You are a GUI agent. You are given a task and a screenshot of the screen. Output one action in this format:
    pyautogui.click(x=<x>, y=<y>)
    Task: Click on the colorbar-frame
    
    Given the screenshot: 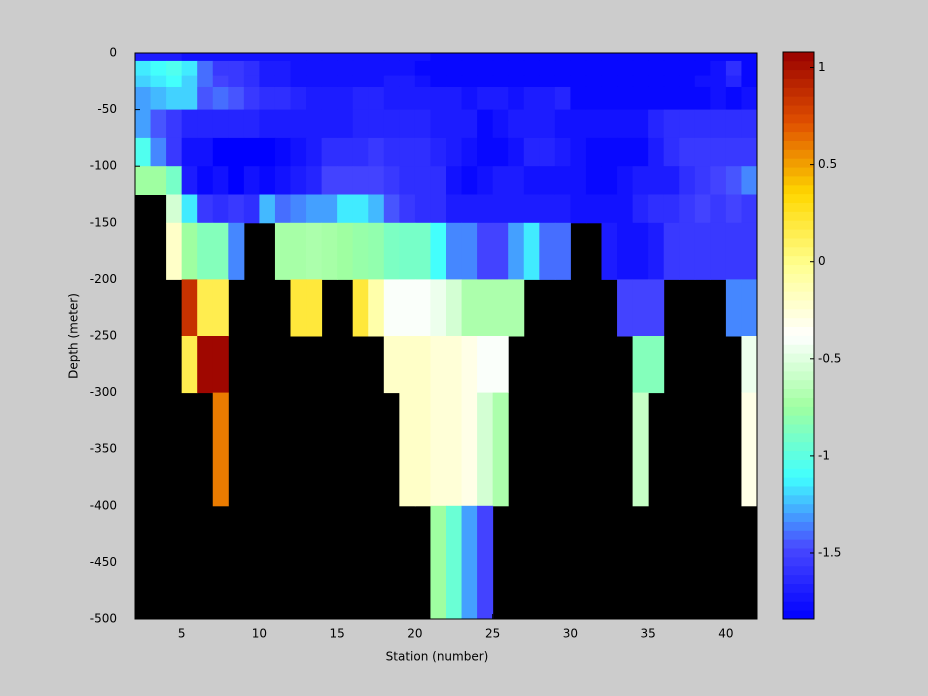 What is the action you would take?
    pyautogui.click(x=798, y=335)
    